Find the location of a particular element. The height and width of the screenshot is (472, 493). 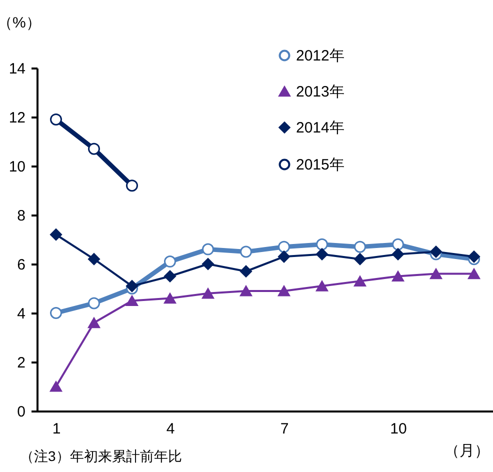

y-tick-label: 2 is located at coordinates (21, 363).